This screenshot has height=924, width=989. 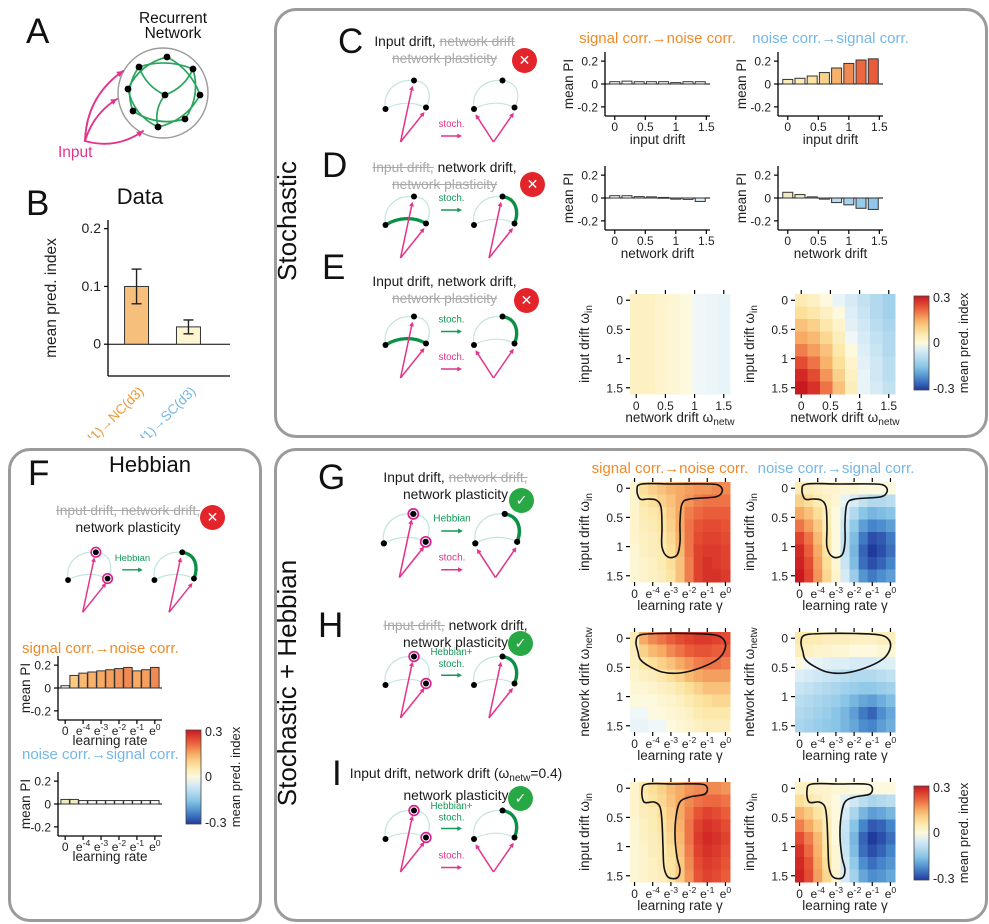 What do you see at coordinates (450, 842) in the screenshot?
I see `panel-i-network-motif: Hebbian+ stoch. stoch.` at bounding box center [450, 842].